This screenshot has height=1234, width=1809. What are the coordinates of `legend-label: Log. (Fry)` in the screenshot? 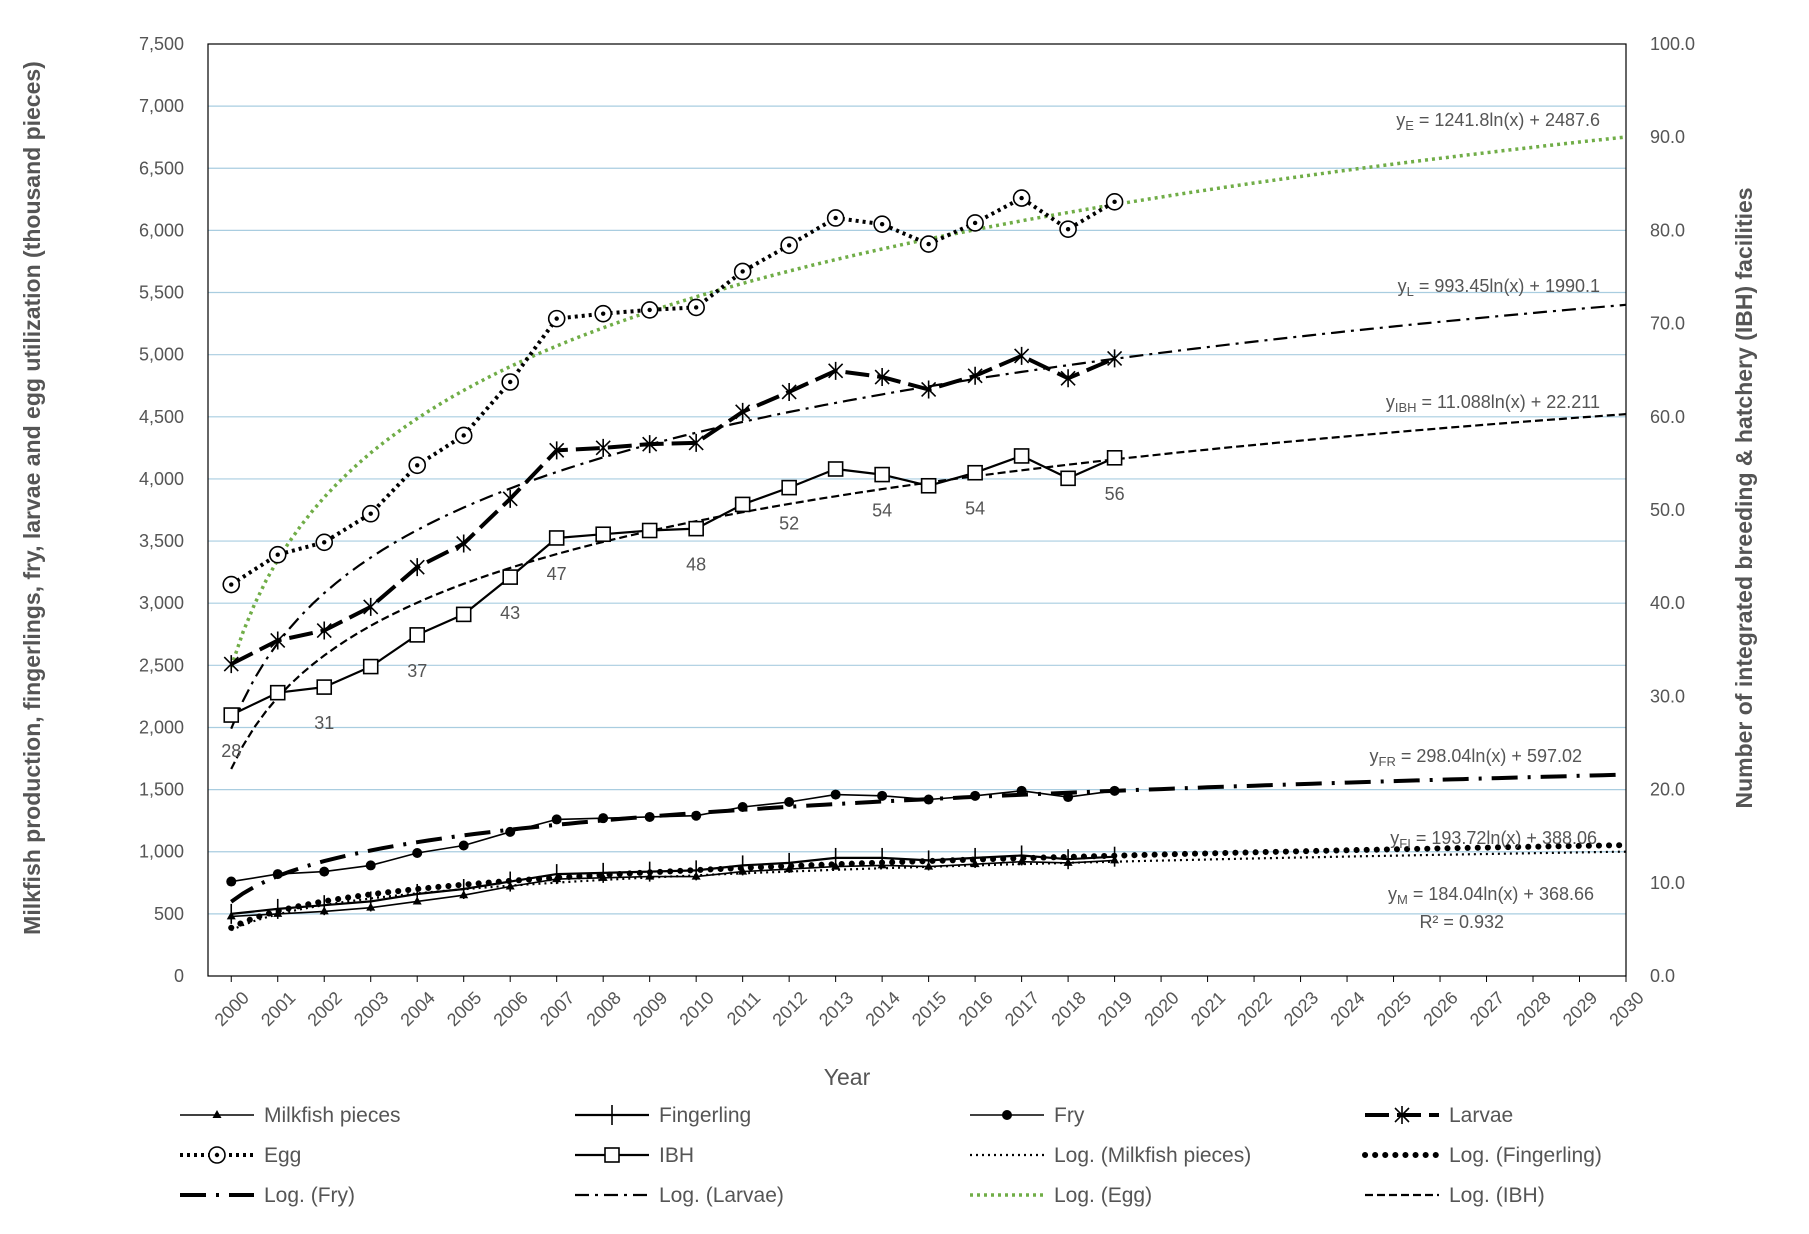 It's located at (309, 1195).